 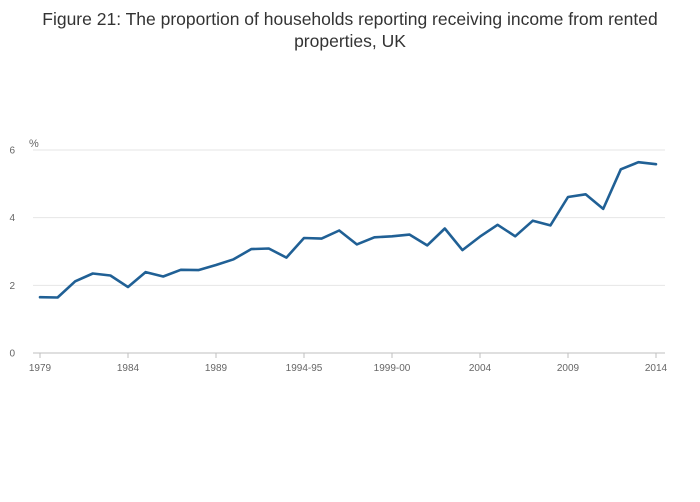 I want to click on x-tick-label: 2014, so click(x=656, y=368).